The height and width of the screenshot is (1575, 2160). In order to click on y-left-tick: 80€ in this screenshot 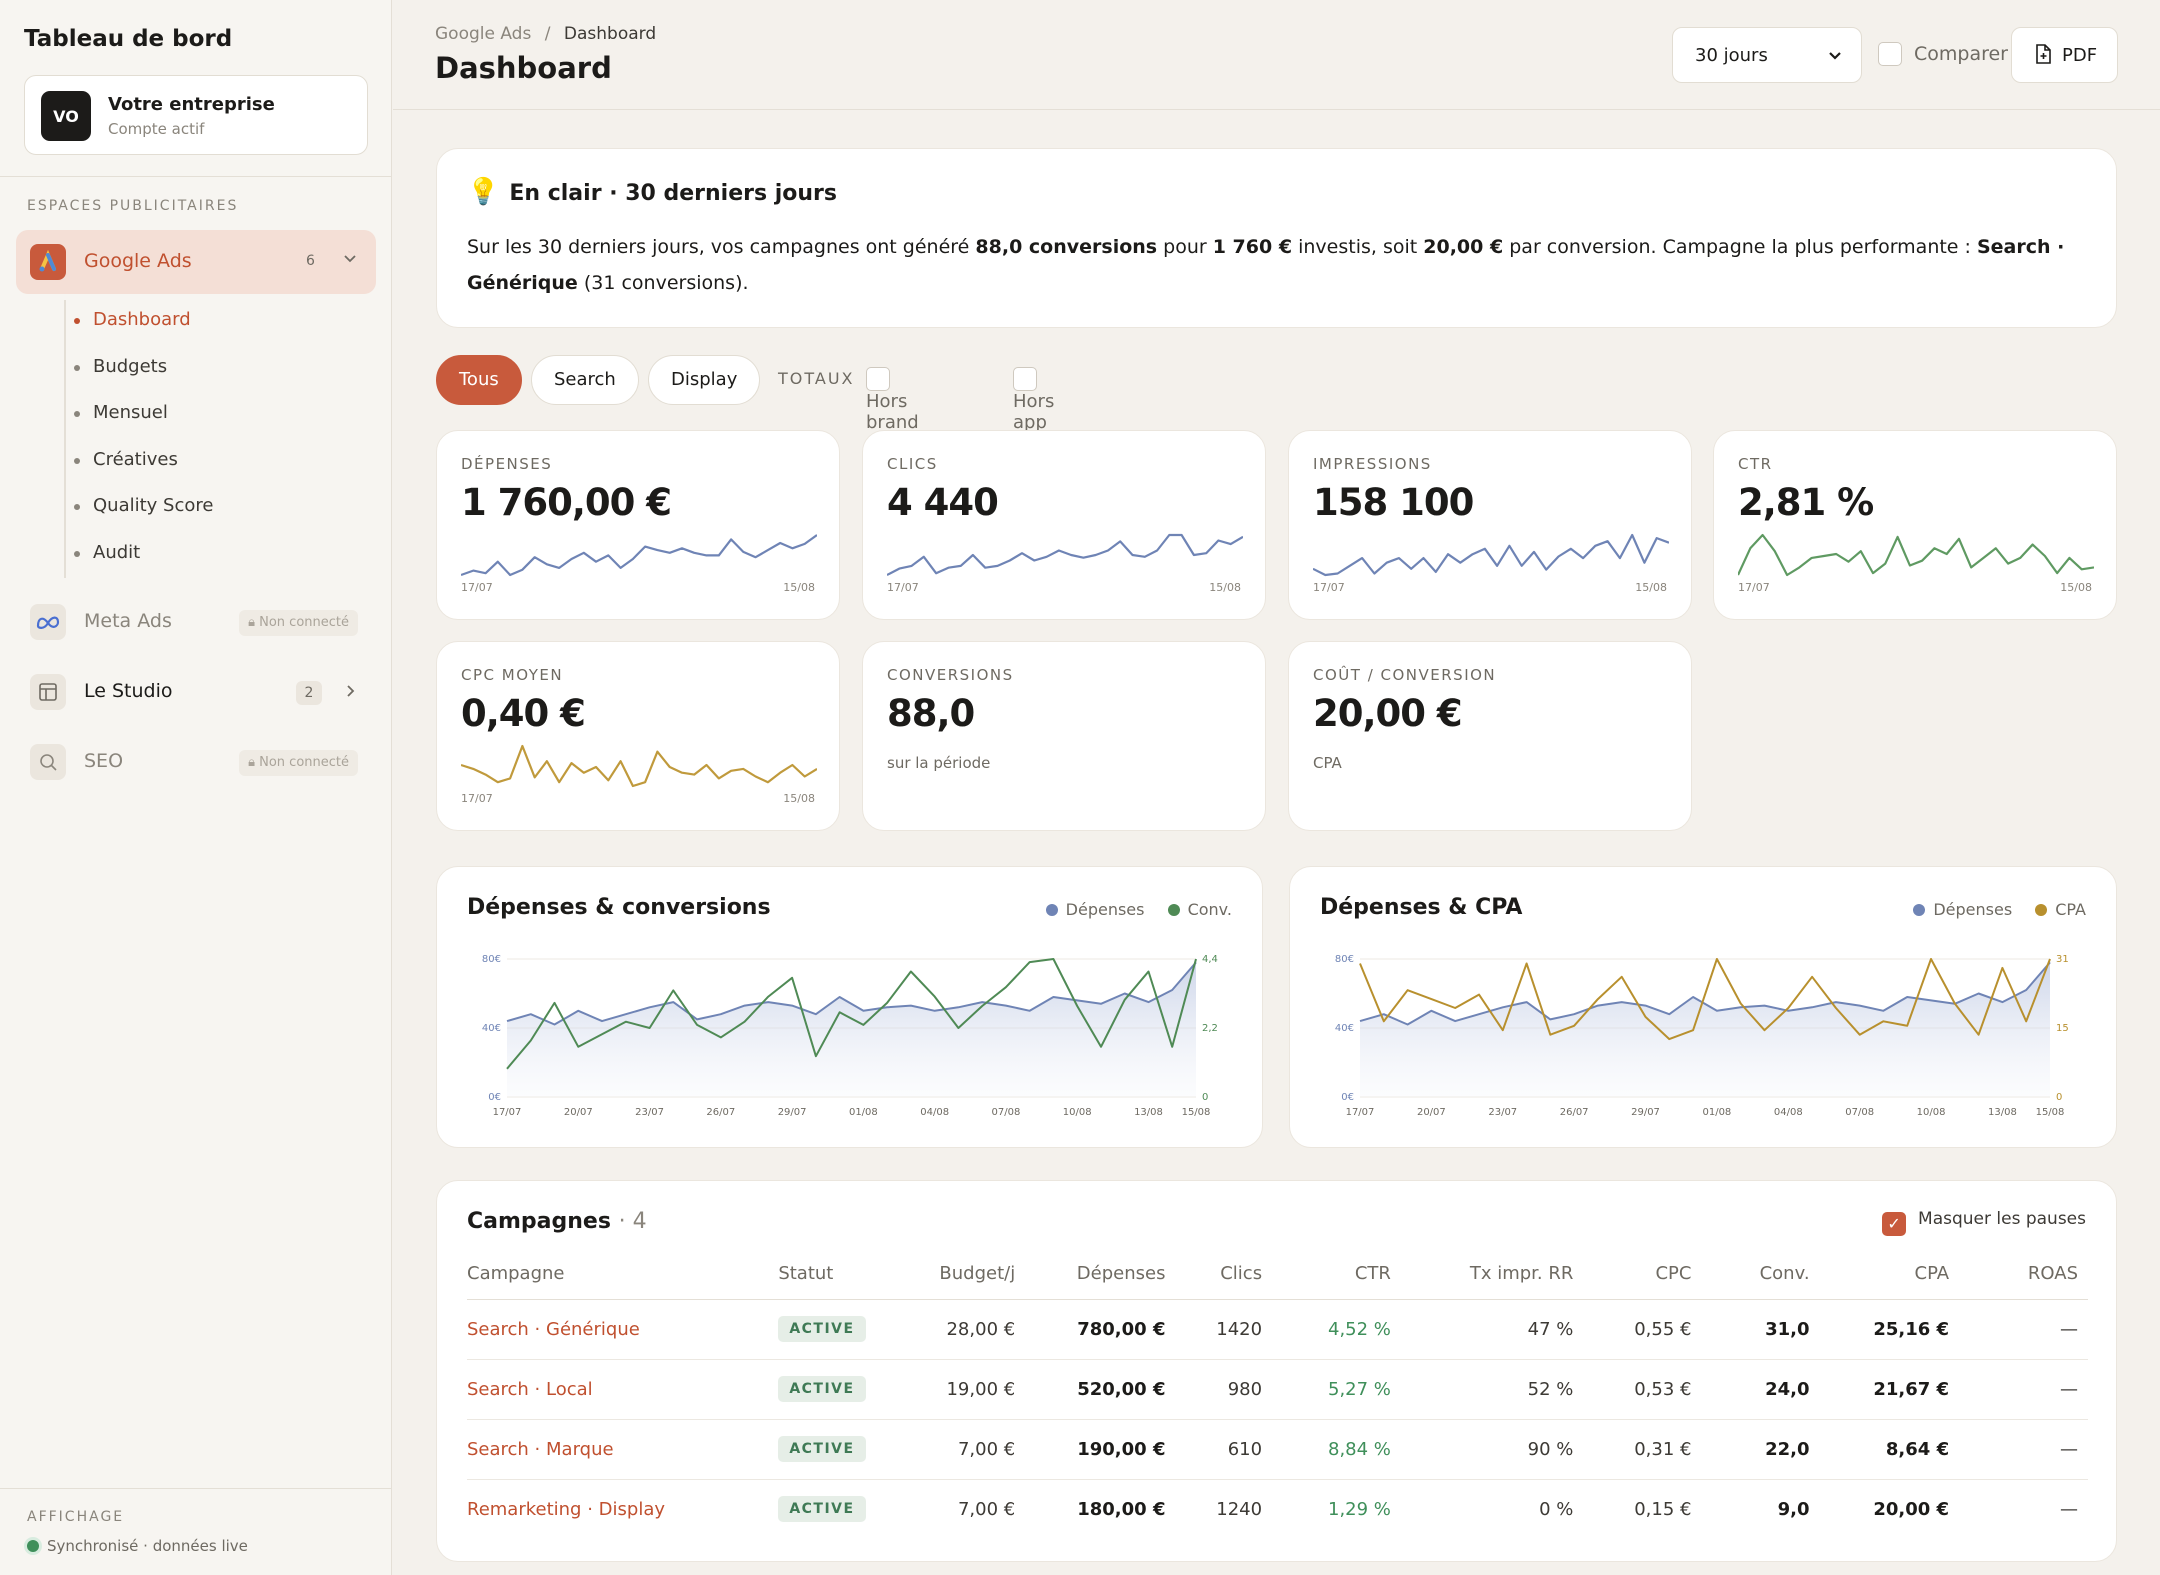, I will do `click(491, 959)`.